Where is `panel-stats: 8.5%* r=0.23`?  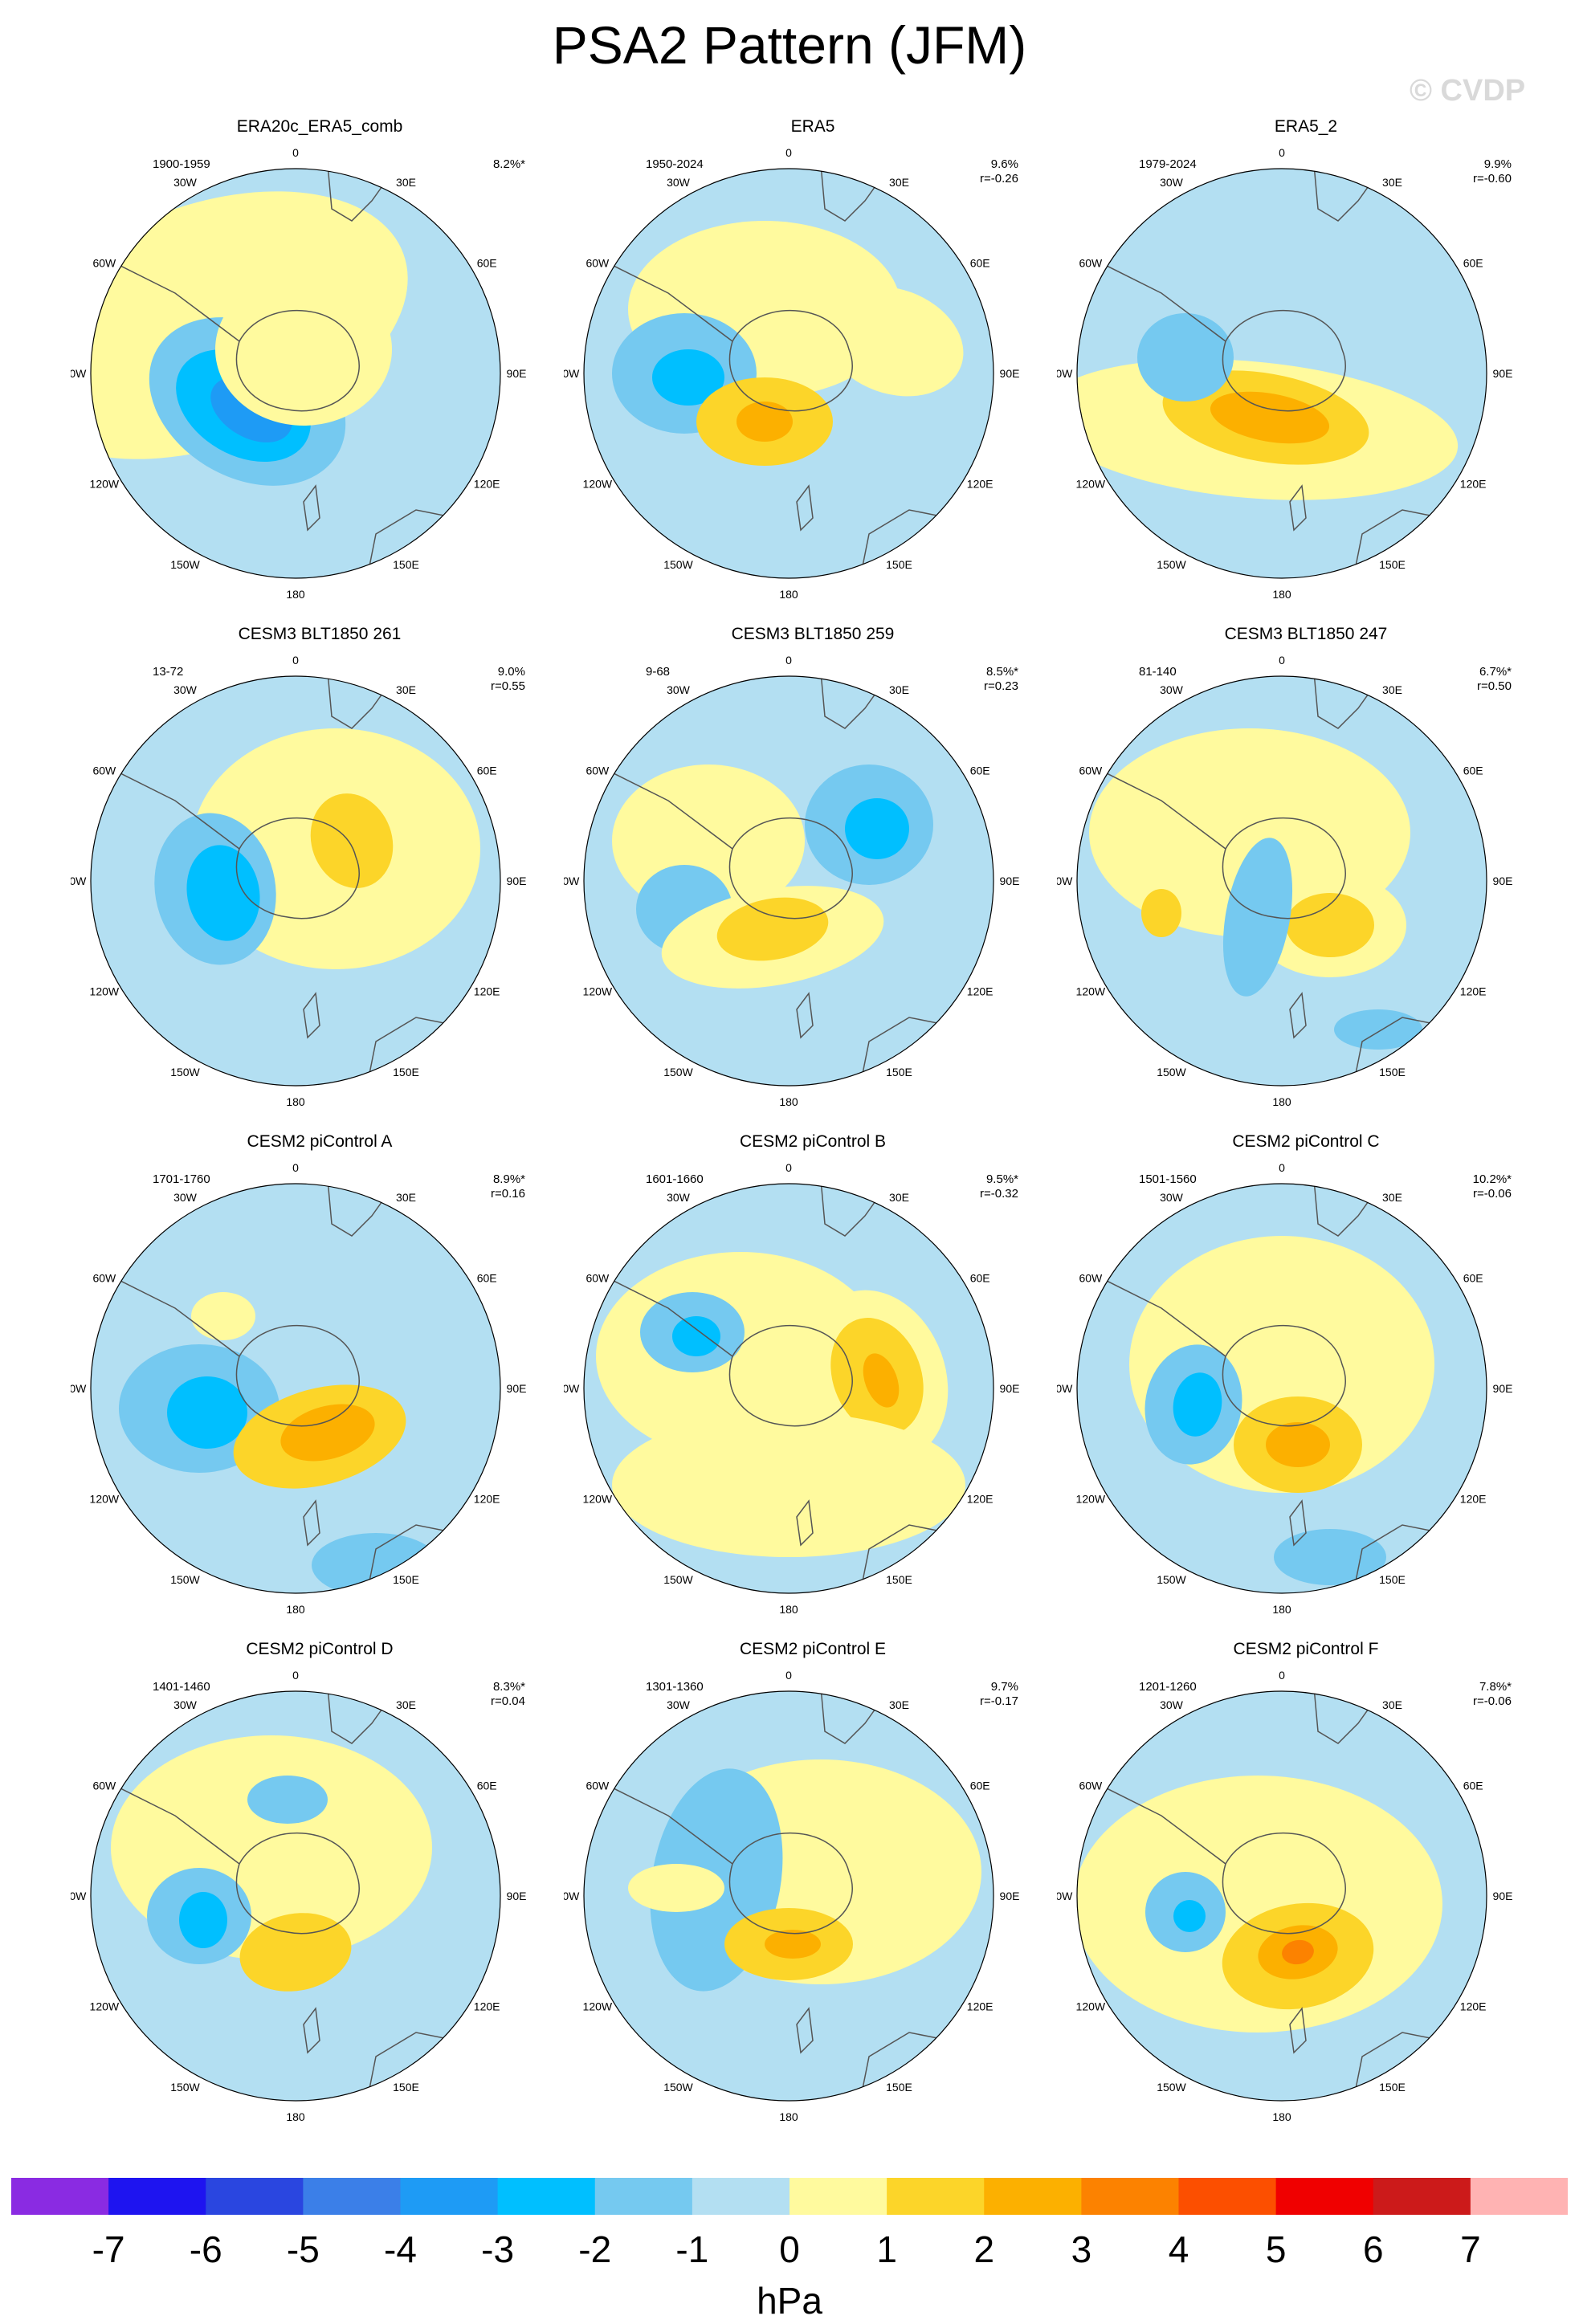
panel-stats: 8.5%* r=0.23 is located at coordinates (986, 679).